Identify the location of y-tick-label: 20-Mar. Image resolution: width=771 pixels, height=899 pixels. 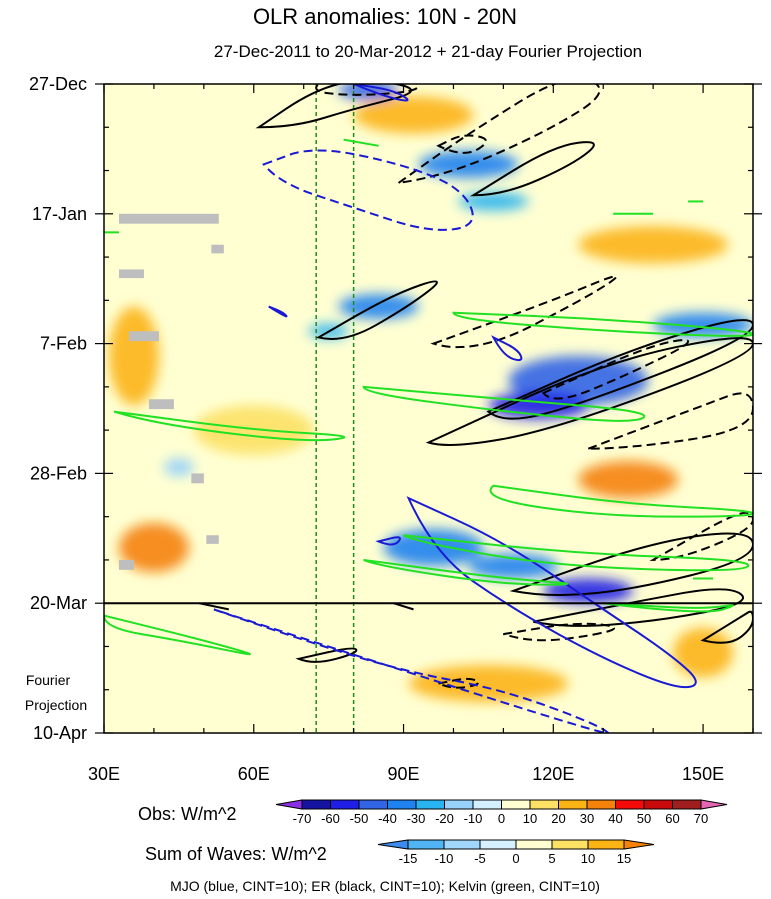
(58, 603).